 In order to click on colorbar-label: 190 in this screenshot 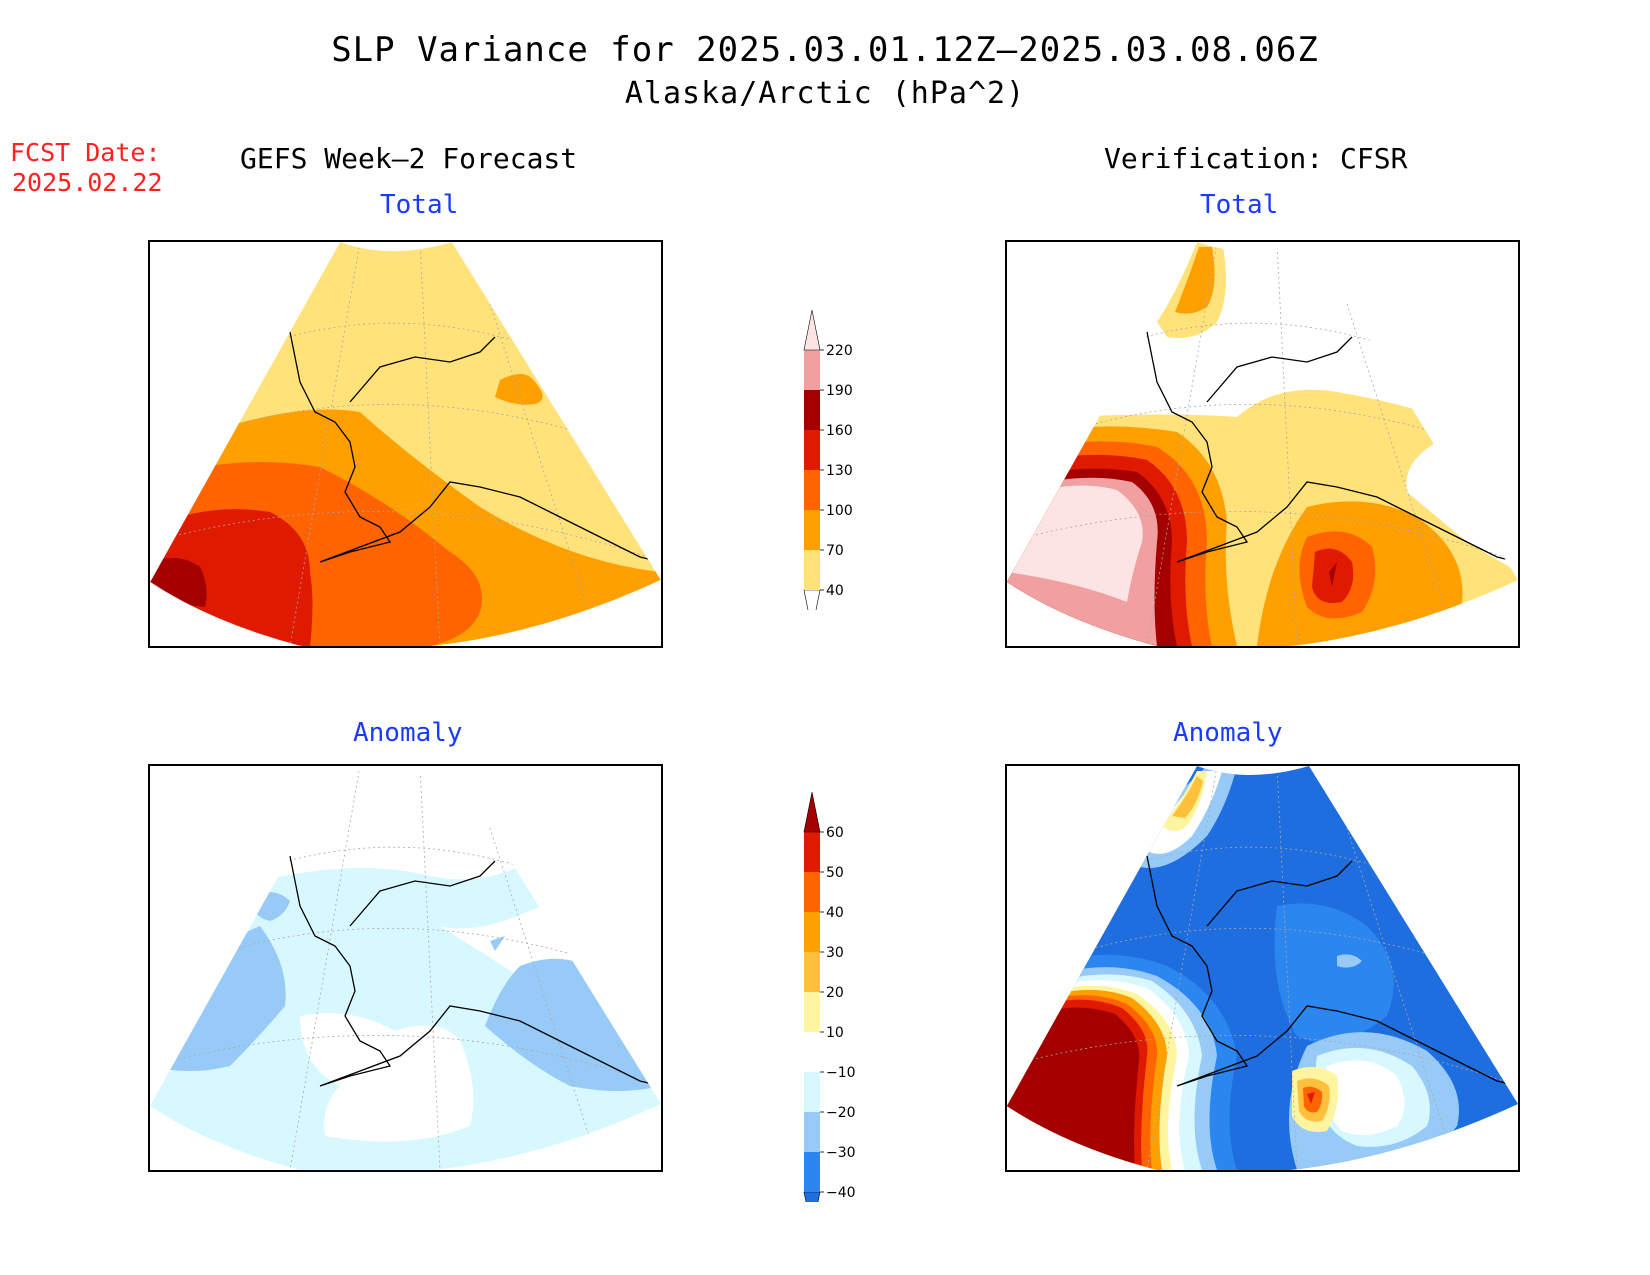, I will do `click(839, 391)`.